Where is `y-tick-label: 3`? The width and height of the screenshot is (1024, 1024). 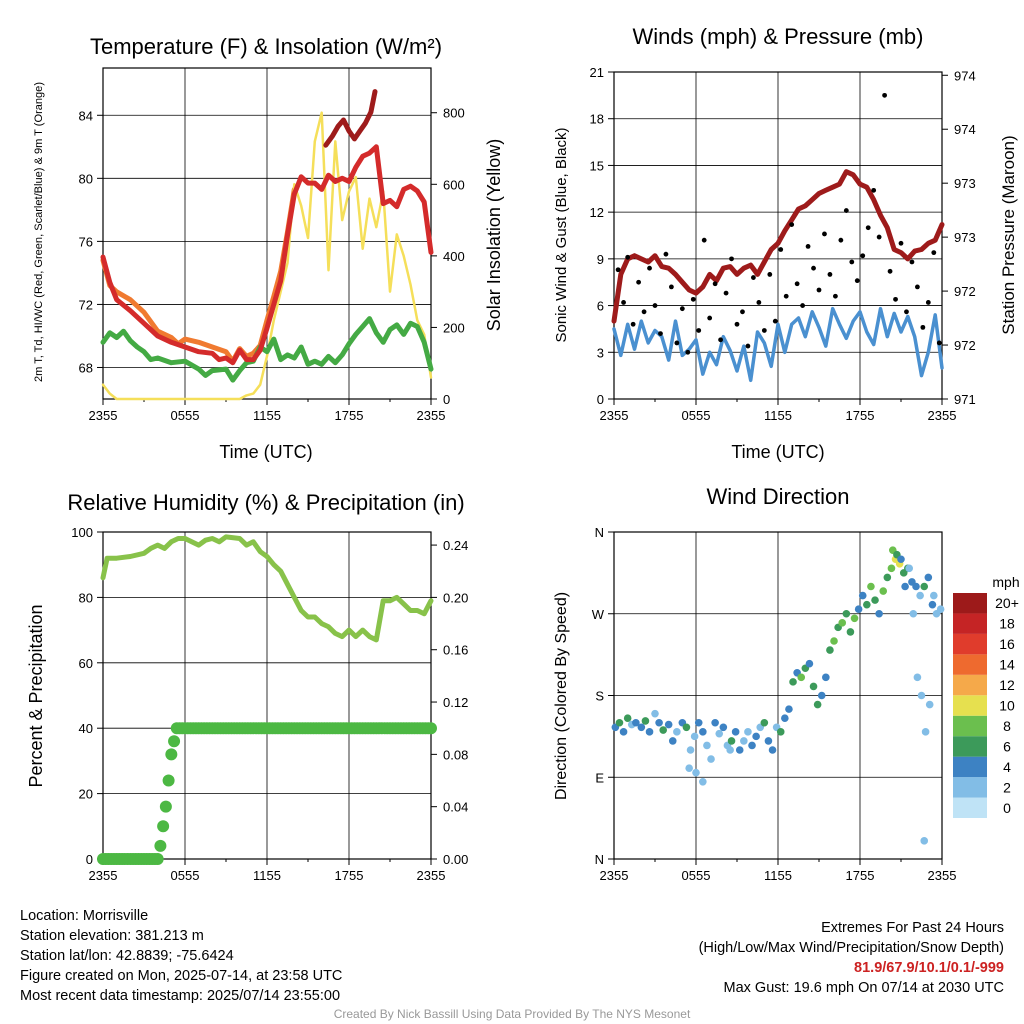 y-tick-label: 3 is located at coordinates (600, 352).